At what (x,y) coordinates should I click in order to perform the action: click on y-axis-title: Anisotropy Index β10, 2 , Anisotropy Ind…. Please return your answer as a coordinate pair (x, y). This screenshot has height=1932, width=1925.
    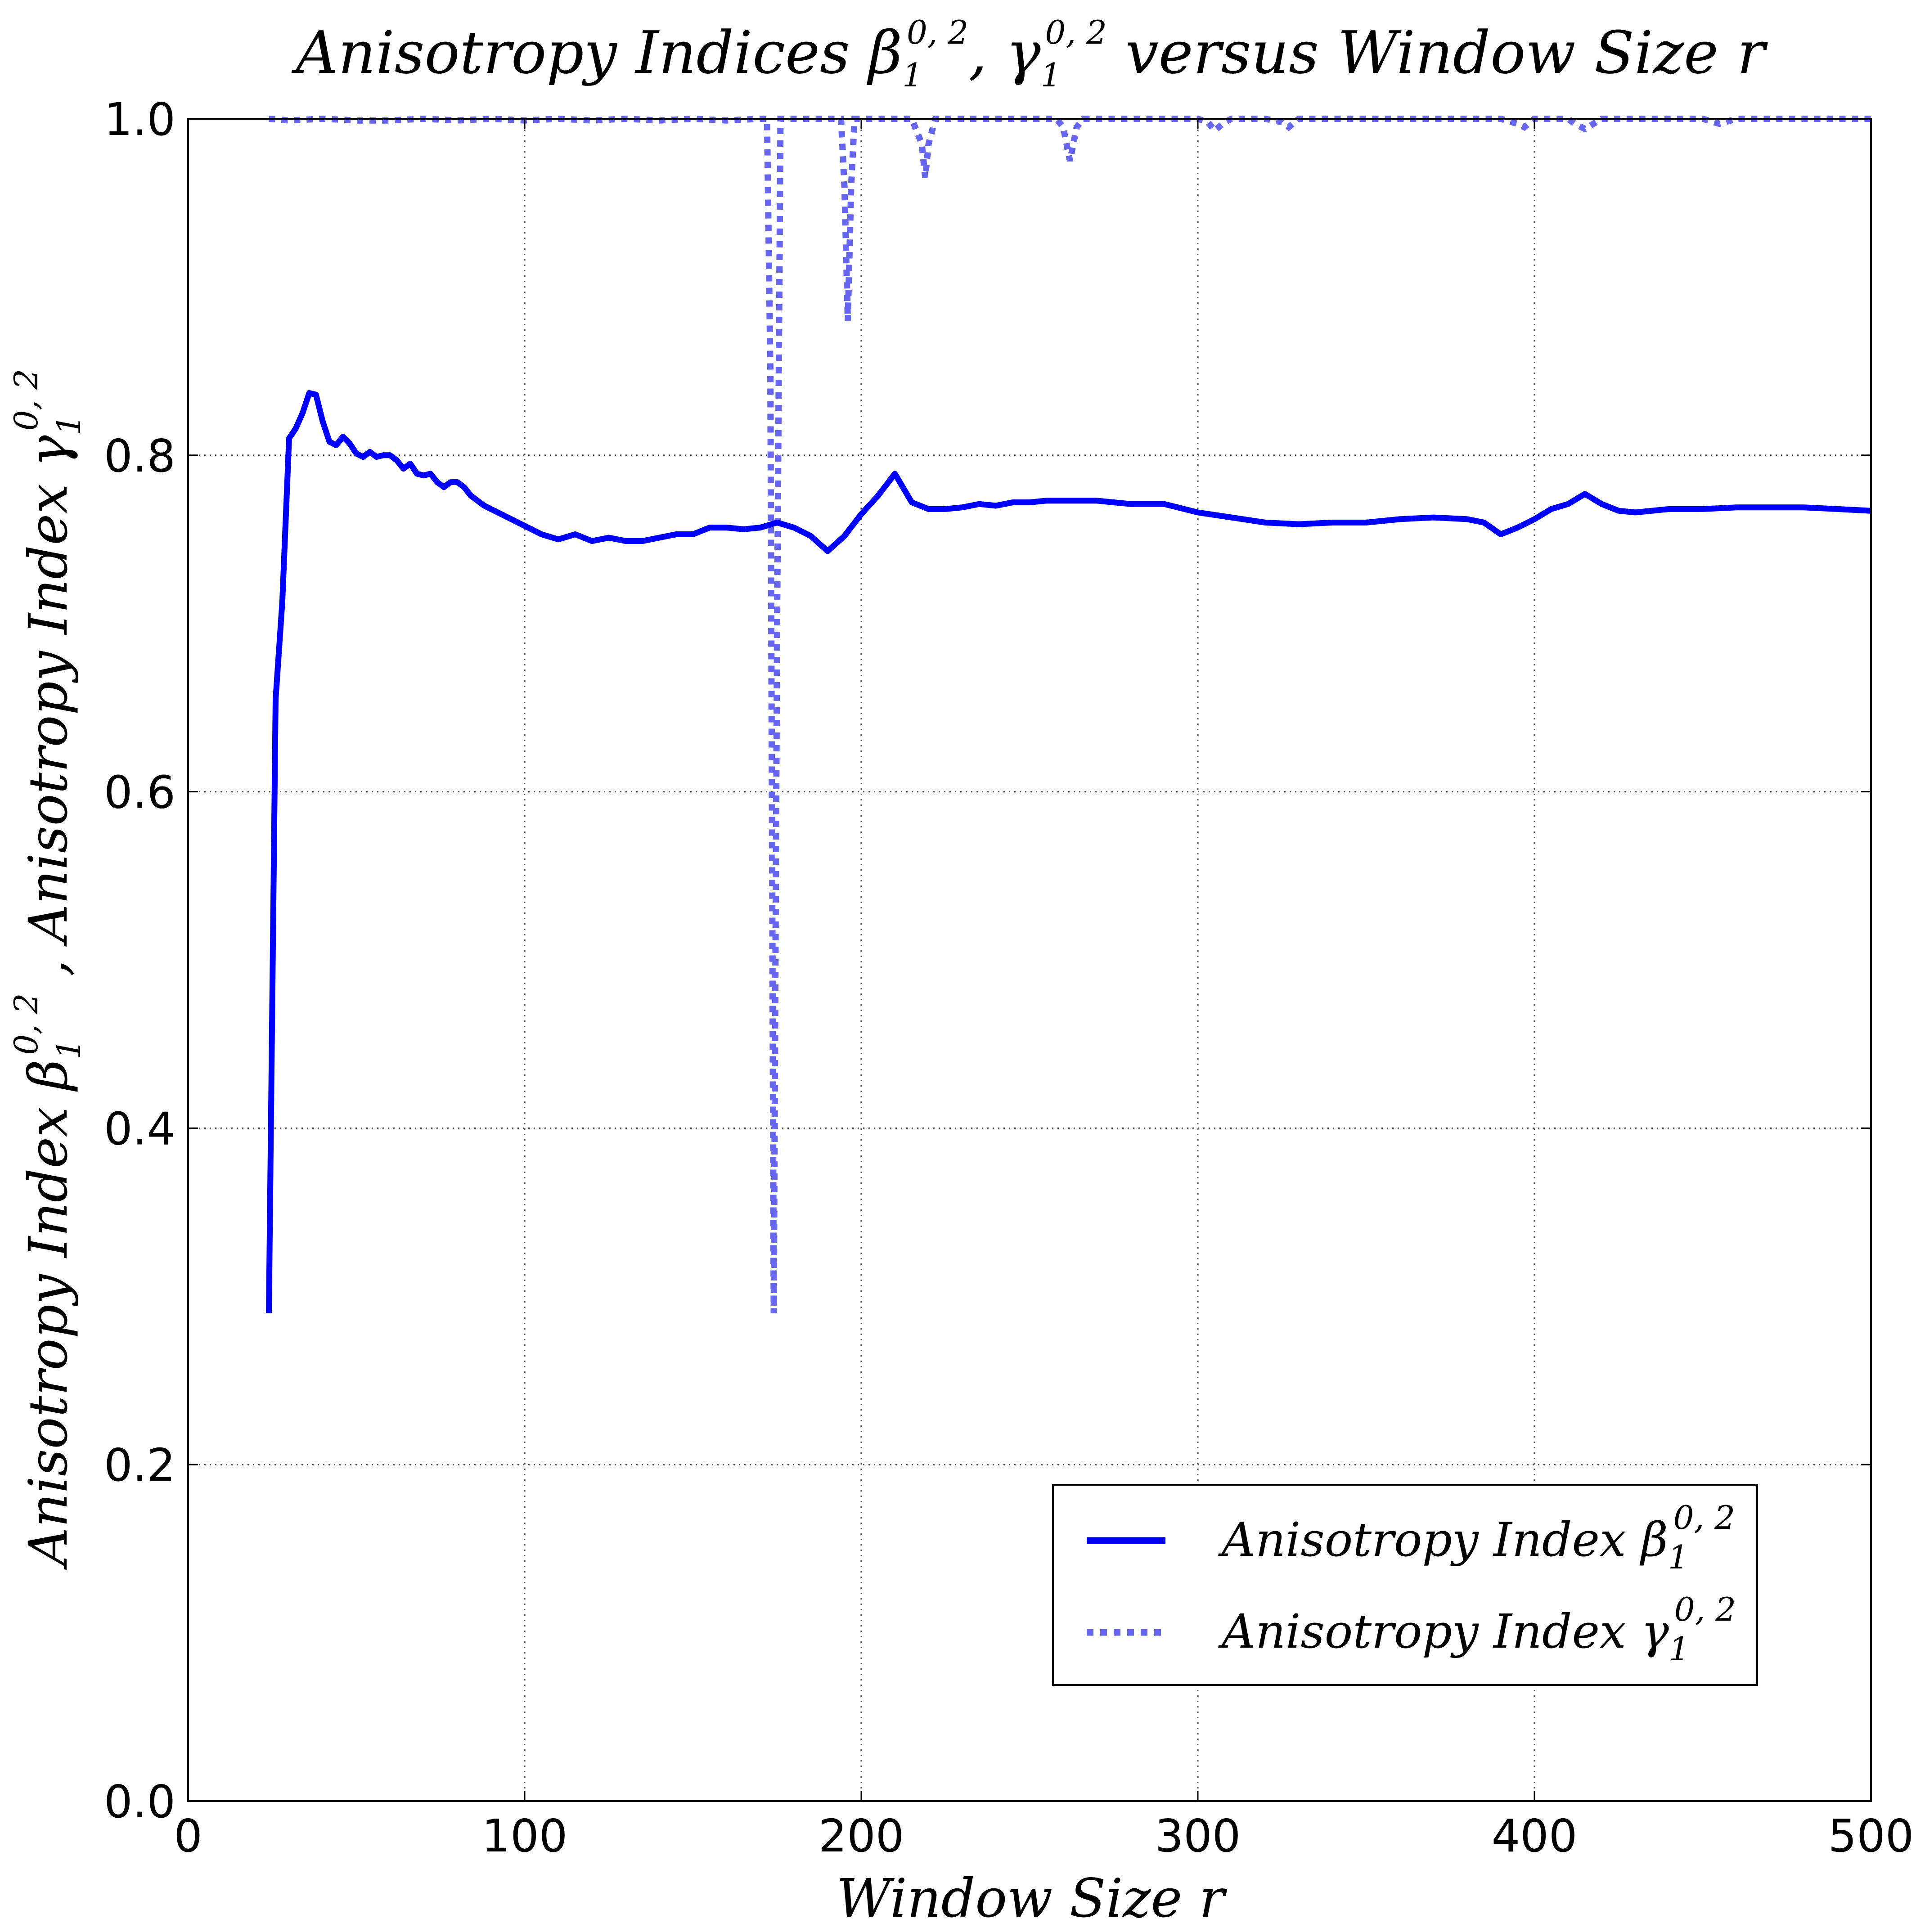
    Looking at the image, I should click on (48, 969).